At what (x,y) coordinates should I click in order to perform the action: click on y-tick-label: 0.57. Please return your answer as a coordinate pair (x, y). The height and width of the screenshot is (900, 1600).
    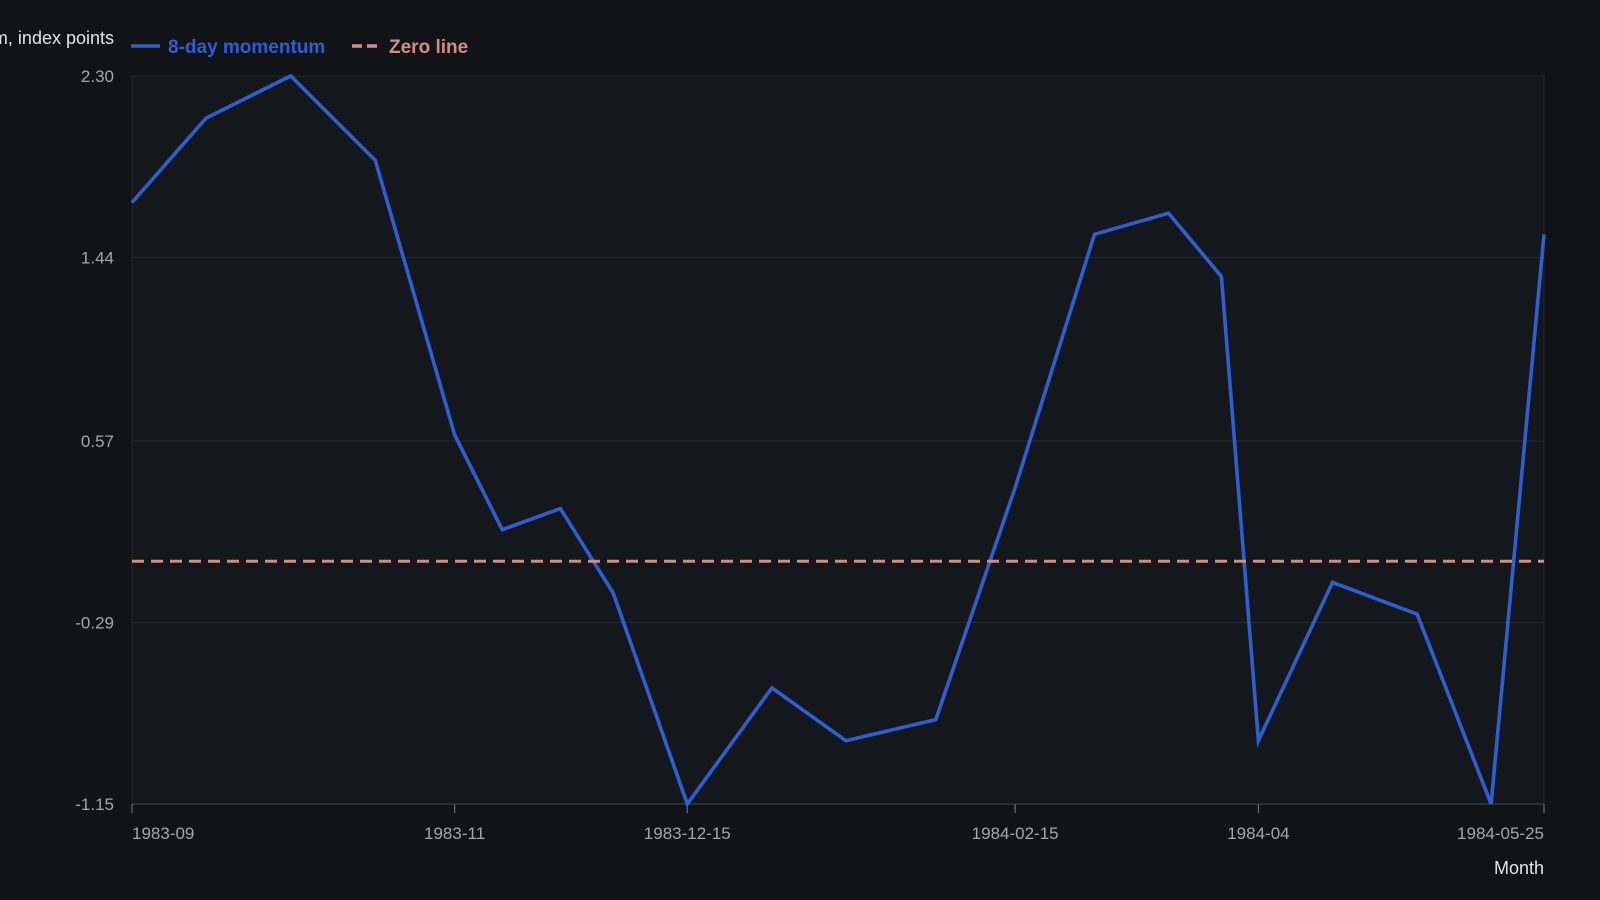
    Looking at the image, I should click on (97, 441).